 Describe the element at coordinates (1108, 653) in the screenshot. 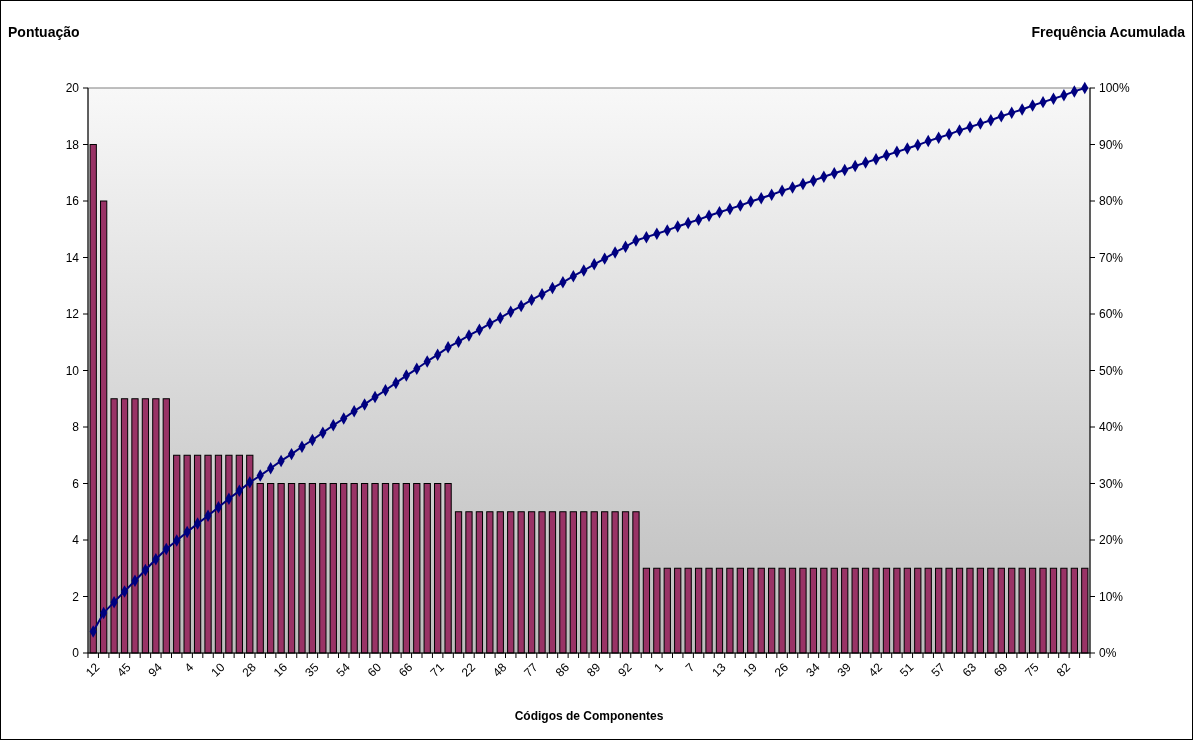

I see `y2-tick-label: 0%` at that location.